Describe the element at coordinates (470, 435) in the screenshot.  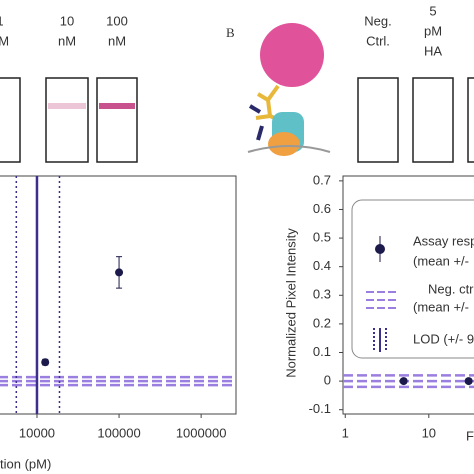
I see `x-axis-label: F` at that location.